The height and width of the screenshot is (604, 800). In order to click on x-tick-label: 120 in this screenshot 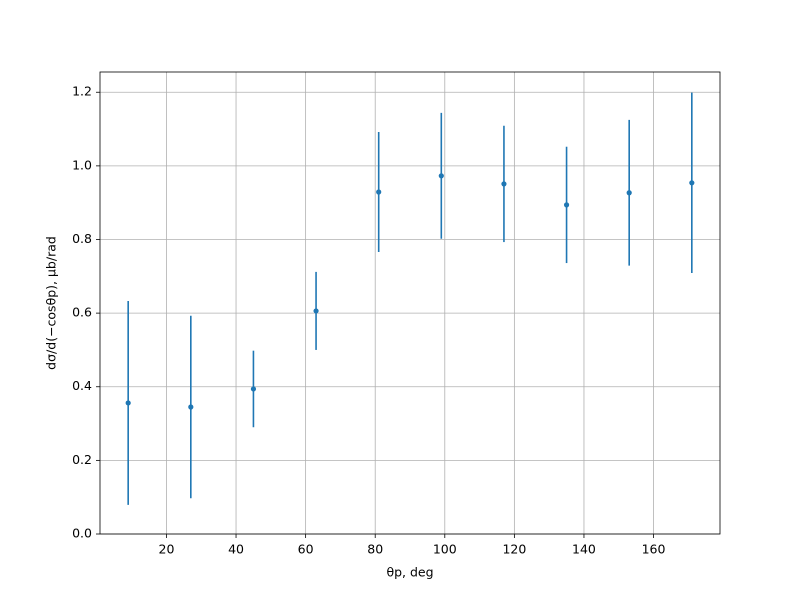, I will do `click(514, 549)`.